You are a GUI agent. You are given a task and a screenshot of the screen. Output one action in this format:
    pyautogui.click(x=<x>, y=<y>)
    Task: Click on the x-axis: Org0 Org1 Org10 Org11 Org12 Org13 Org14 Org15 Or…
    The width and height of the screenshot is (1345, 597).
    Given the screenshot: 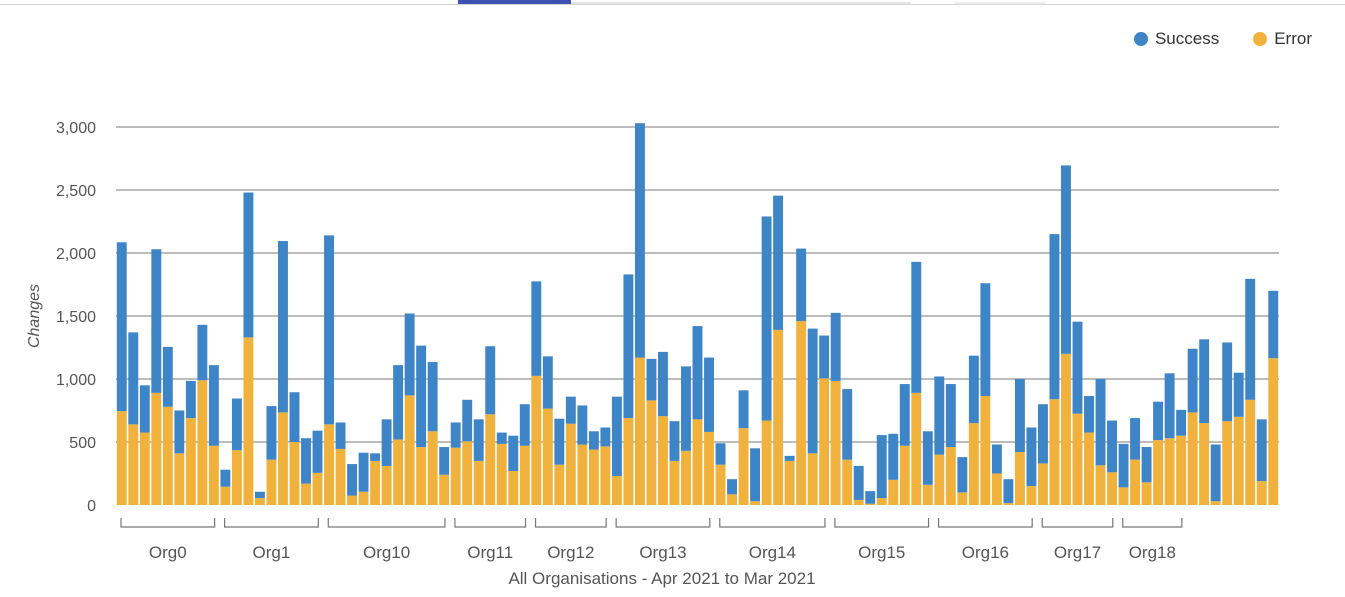 What is the action you would take?
    pyautogui.click(x=651, y=540)
    